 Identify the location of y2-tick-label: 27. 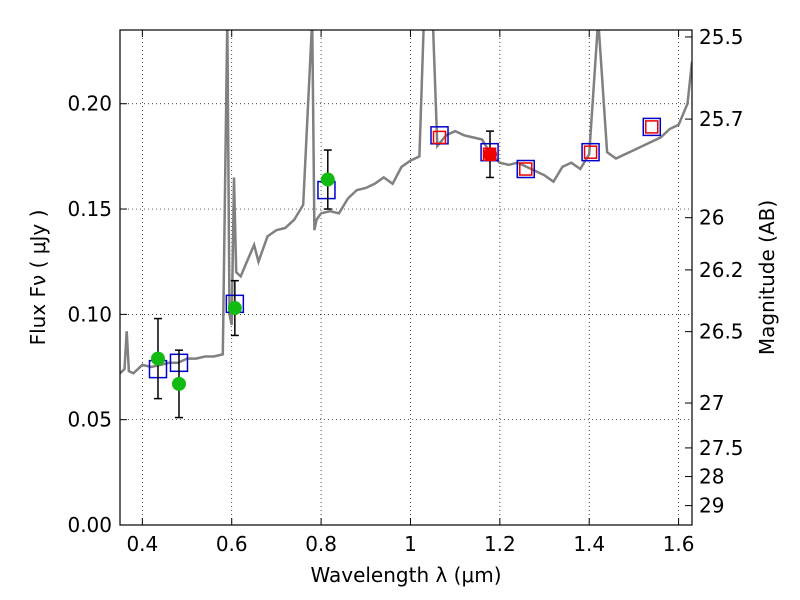
(711, 403).